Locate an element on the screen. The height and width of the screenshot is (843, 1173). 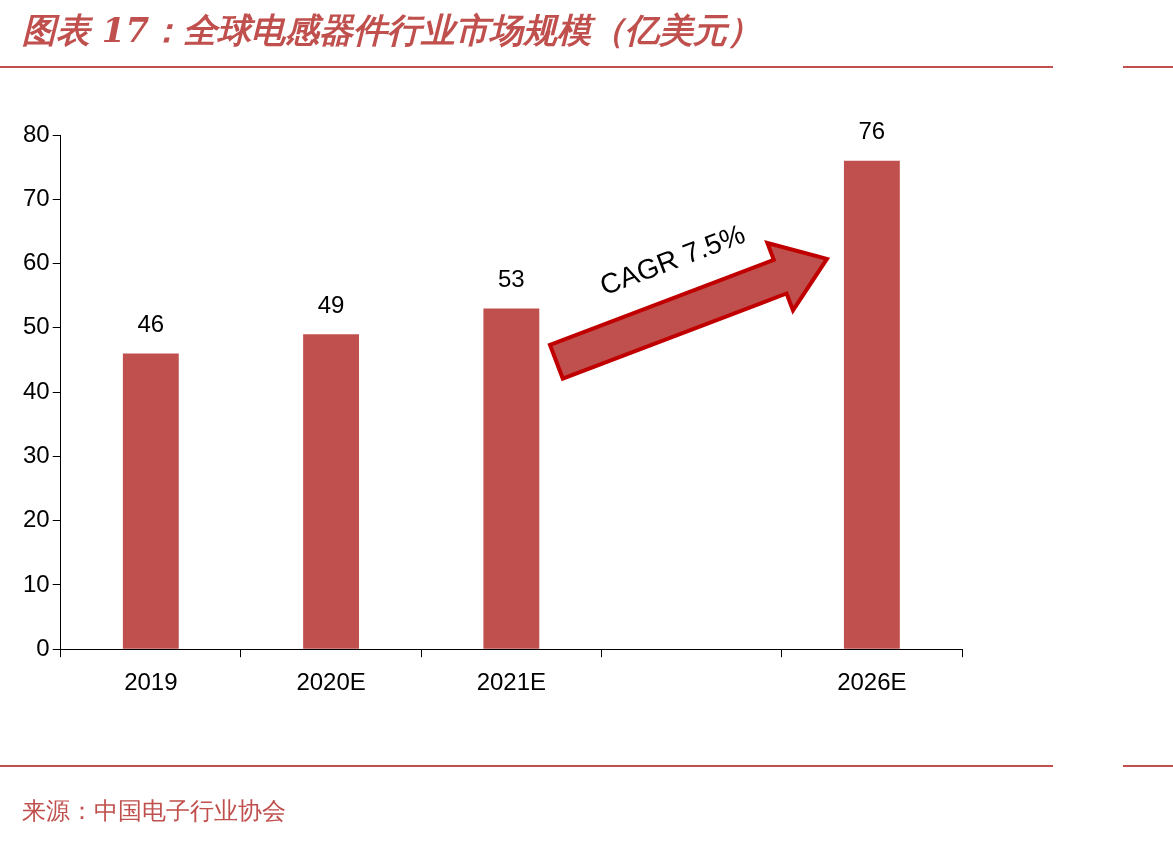
y-tick-label: 0 is located at coordinates (43, 647).